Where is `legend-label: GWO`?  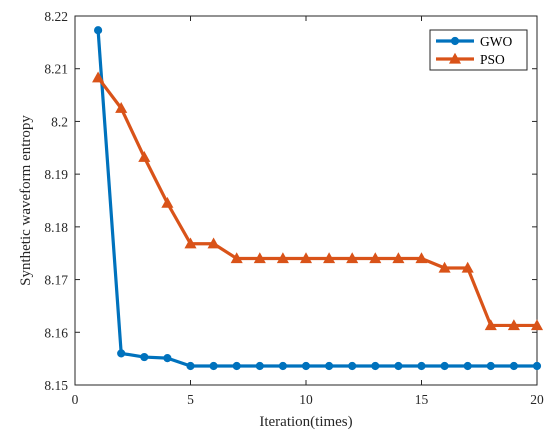 legend-label: GWO is located at coordinates (496, 41).